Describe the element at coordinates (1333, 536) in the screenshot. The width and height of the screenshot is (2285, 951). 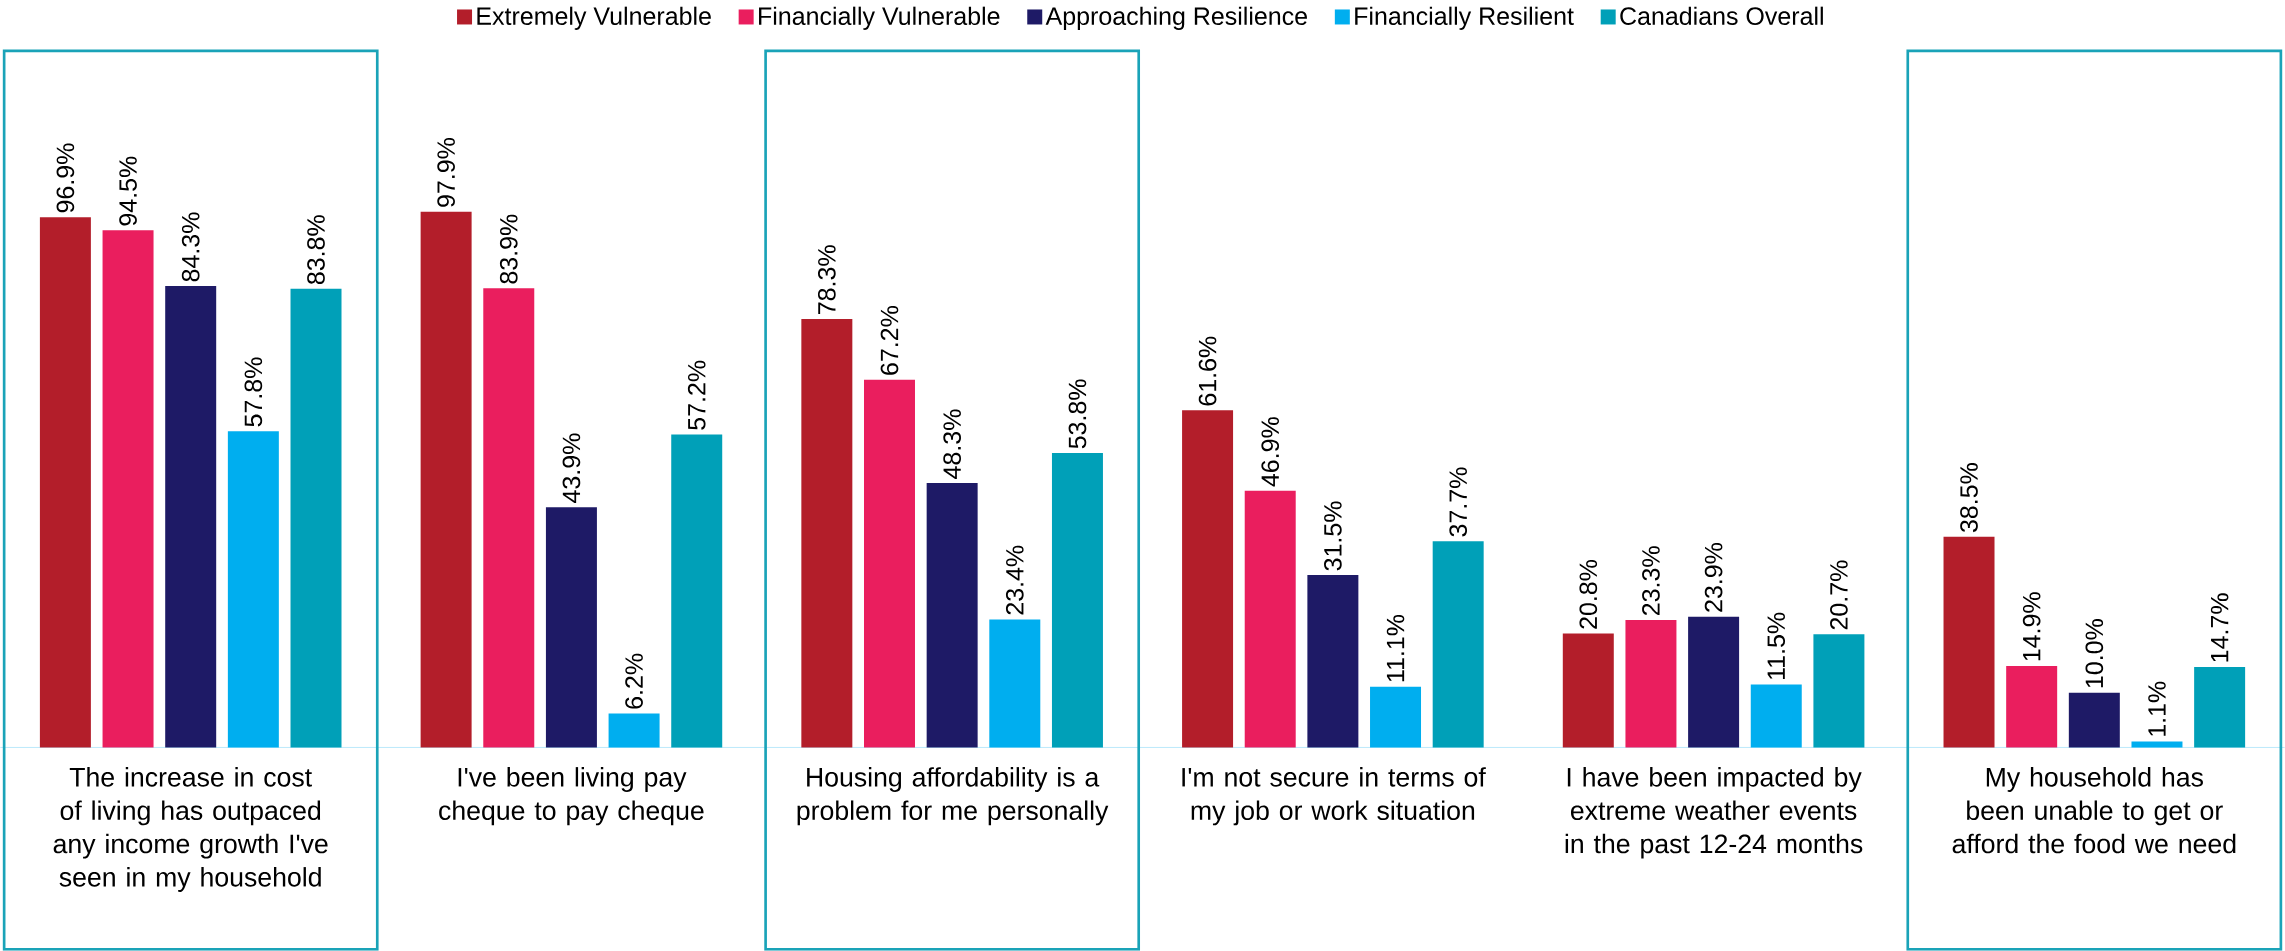
I see `data-label: 31.5%` at that location.